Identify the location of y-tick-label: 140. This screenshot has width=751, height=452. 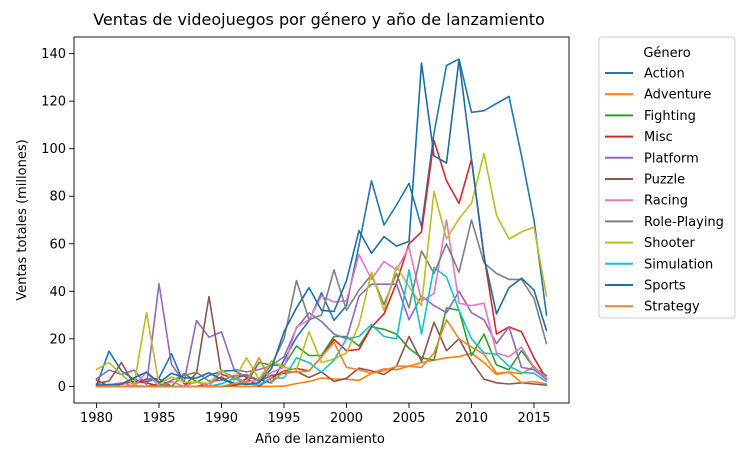
(53, 54).